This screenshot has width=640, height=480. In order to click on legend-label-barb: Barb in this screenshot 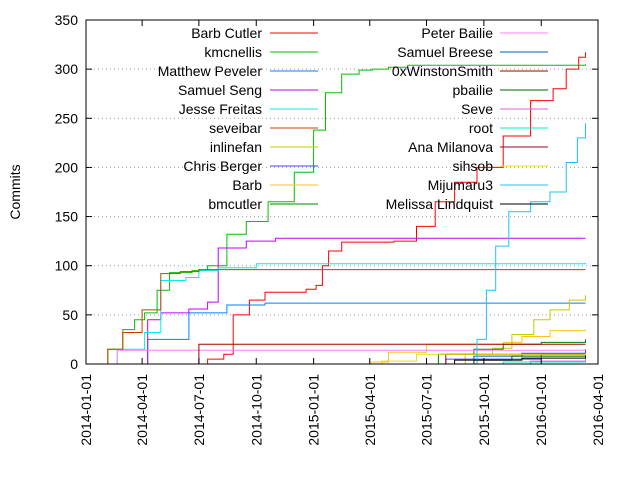, I will do `click(247, 185)`.